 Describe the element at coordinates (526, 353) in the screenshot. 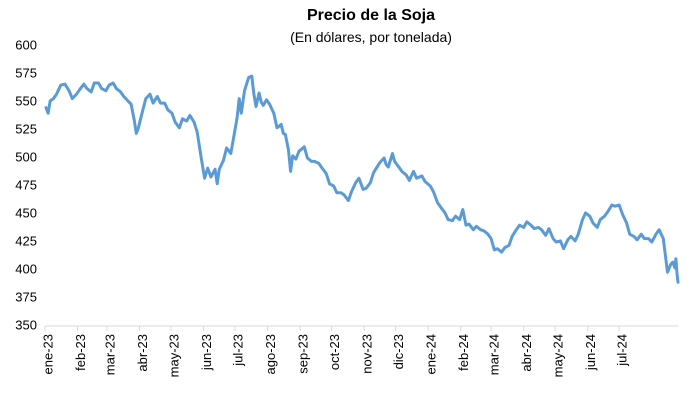

I see `x-tick-label: abr-24` at that location.